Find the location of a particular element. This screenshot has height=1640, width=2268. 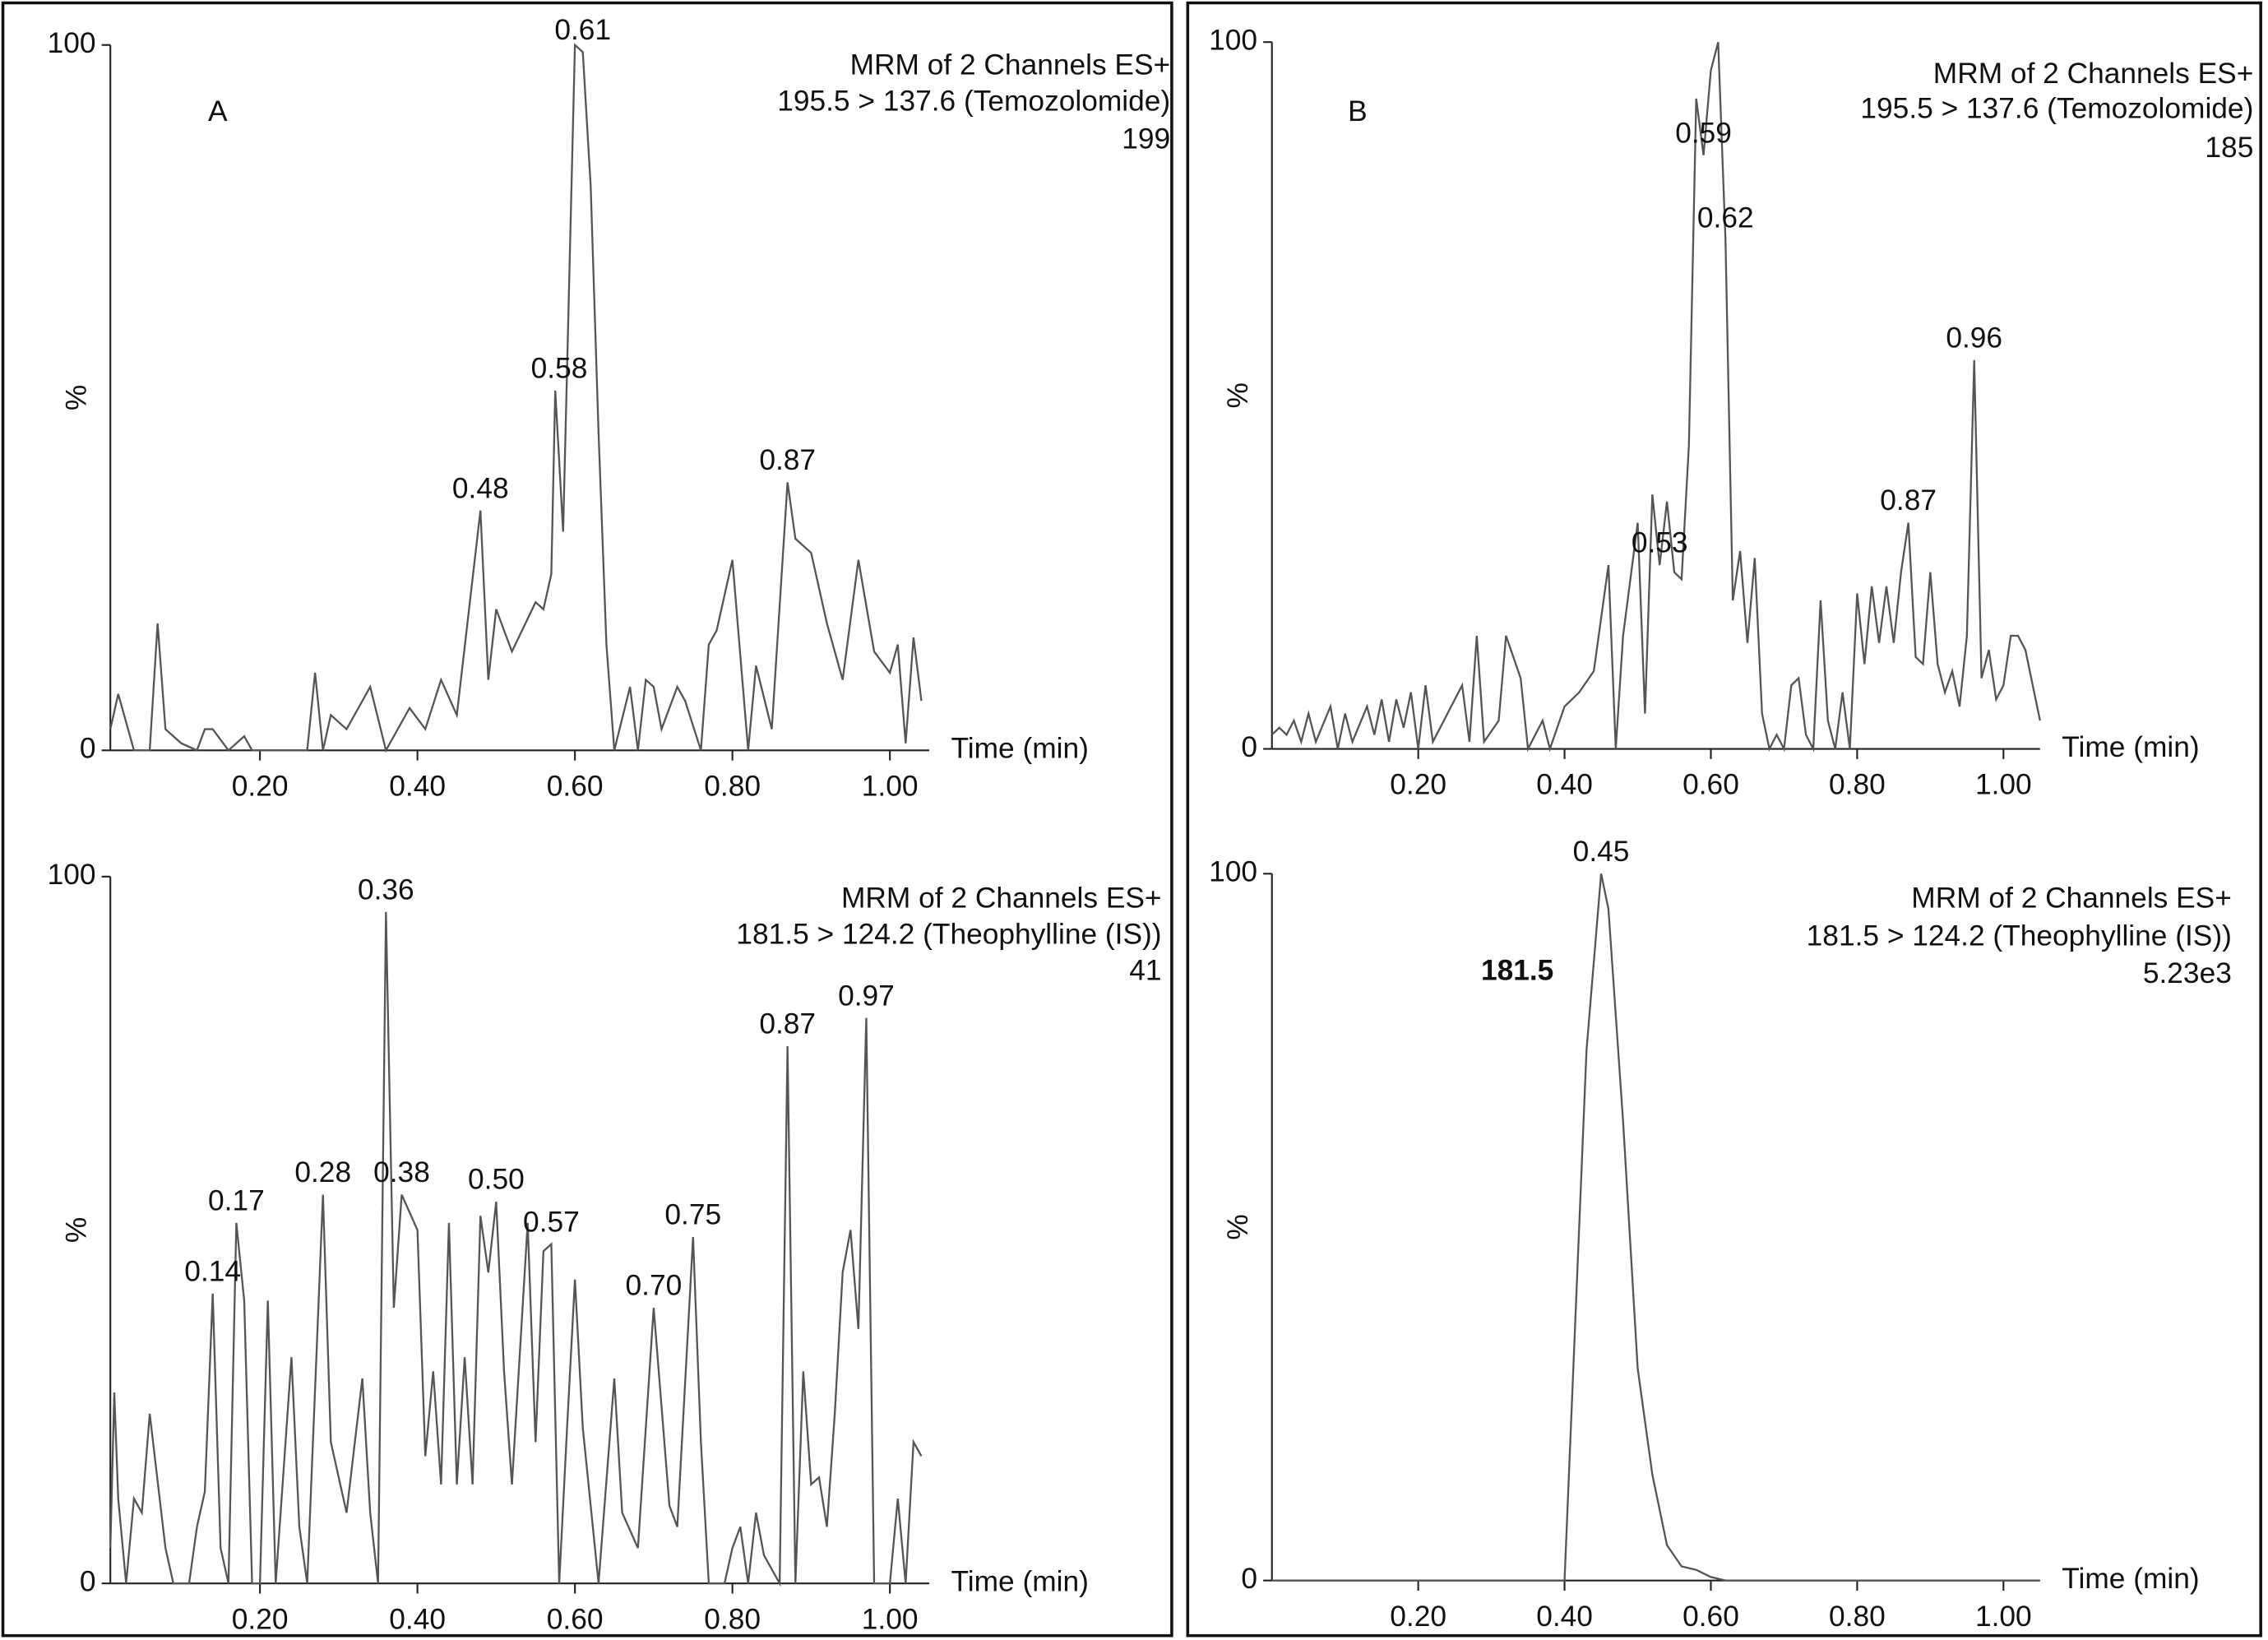

peak-label: 0.17 is located at coordinates (236, 1201).